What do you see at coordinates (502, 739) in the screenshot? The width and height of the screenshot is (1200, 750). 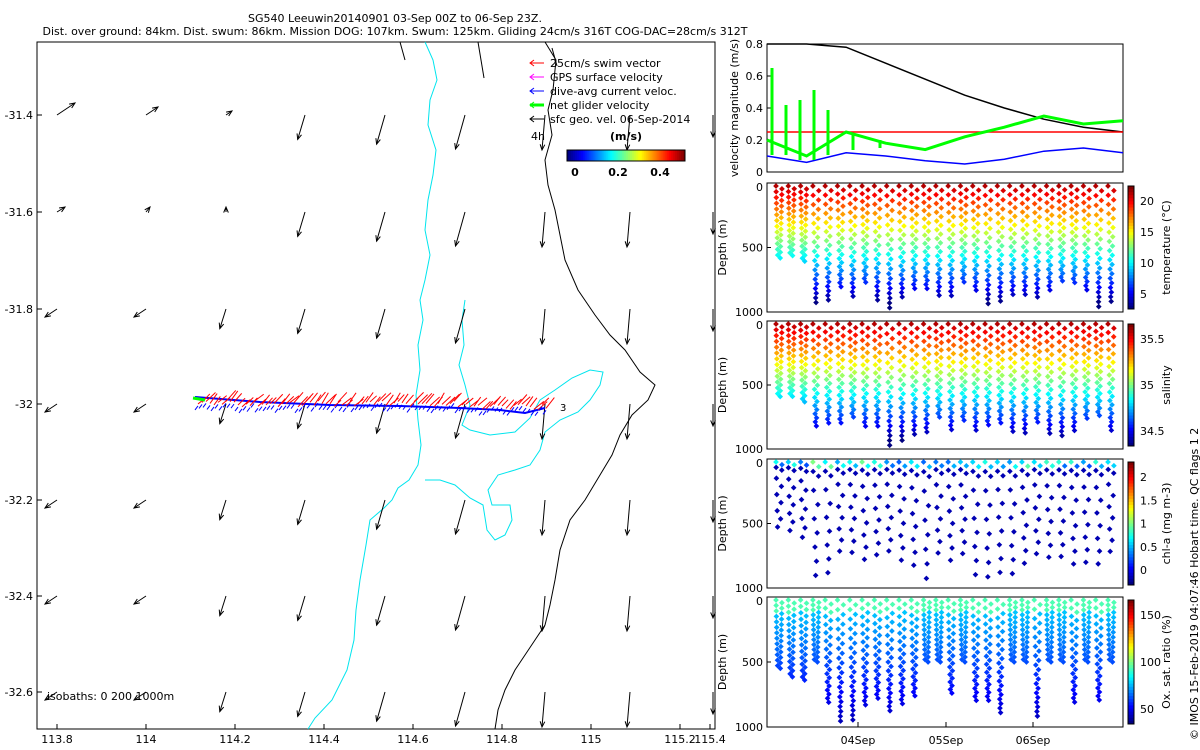 I see `map-xtick-label: 114.8` at bounding box center [502, 739].